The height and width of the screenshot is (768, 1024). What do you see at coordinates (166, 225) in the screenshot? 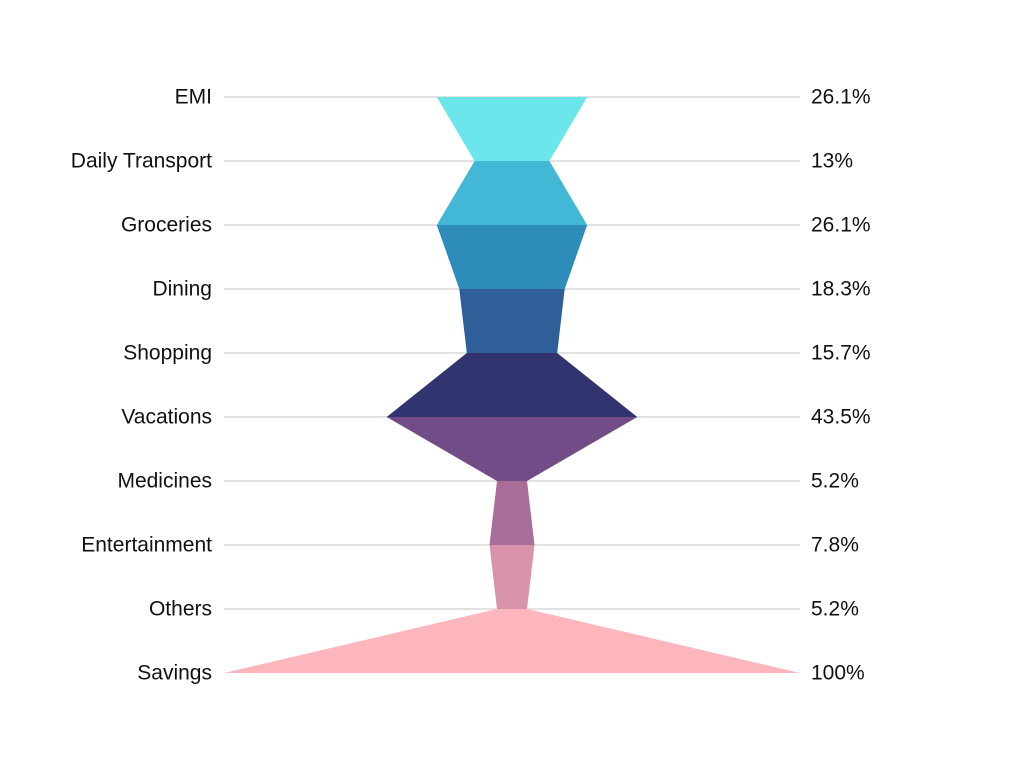
I see `category-label: Groceries` at bounding box center [166, 225].